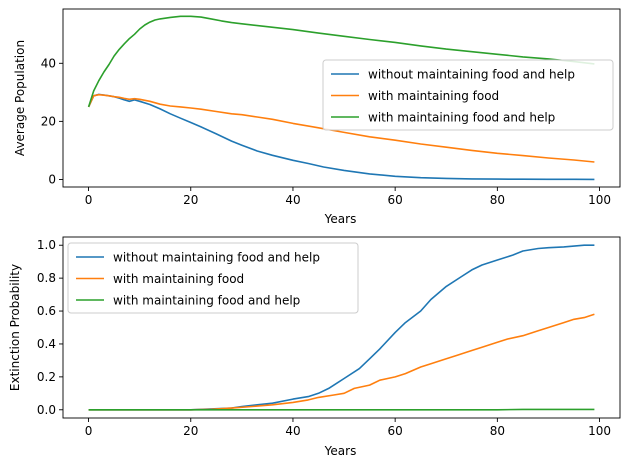 The image size is (630, 469). What do you see at coordinates (48, 121) in the screenshot?
I see `y-tick-label: 20` at bounding box center [48, 121].